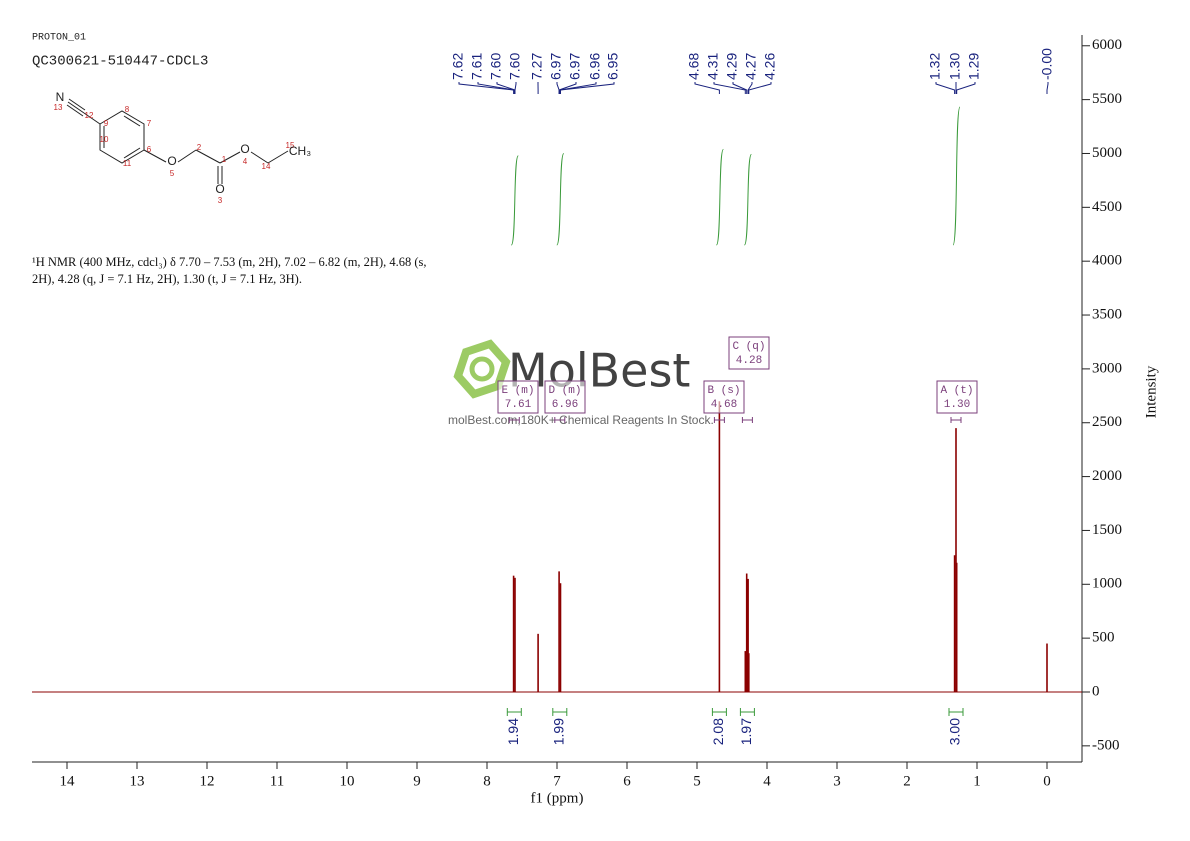 Image resolution: width=1190 pixels, height=841 pixels. Describe the element at coordinates (127, 163) in the screenshot. I see `atom-label: 11` at that location.